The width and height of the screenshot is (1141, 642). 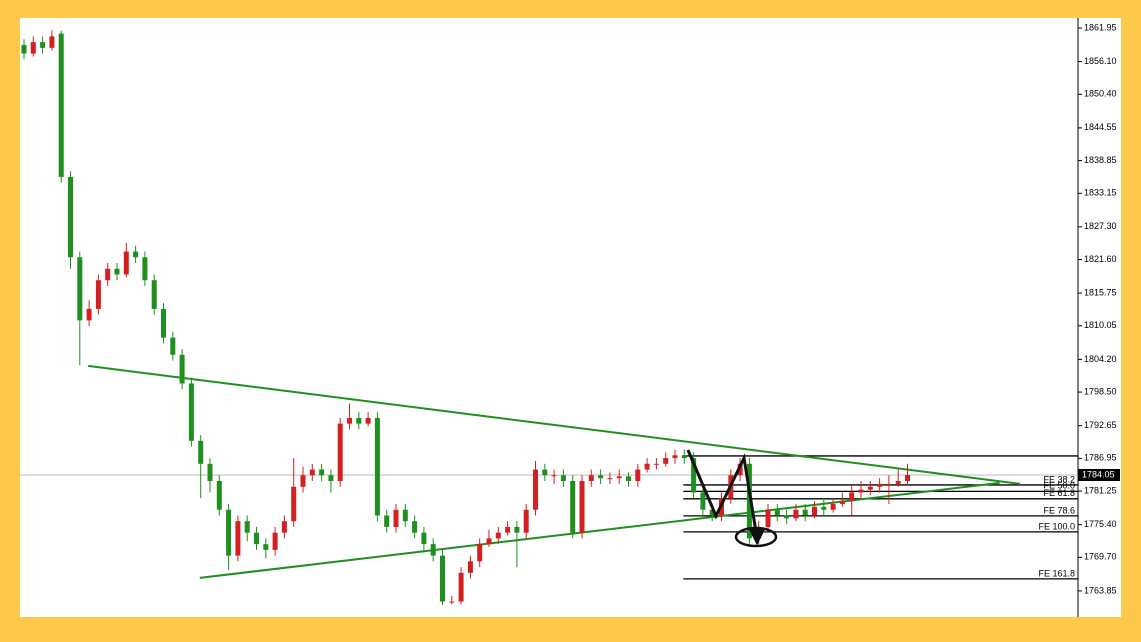 What do you see at coordinates (1059, 486) in the screenshot?
I see `fib-label: FE 50.0` at bounding box center [1059, 486].